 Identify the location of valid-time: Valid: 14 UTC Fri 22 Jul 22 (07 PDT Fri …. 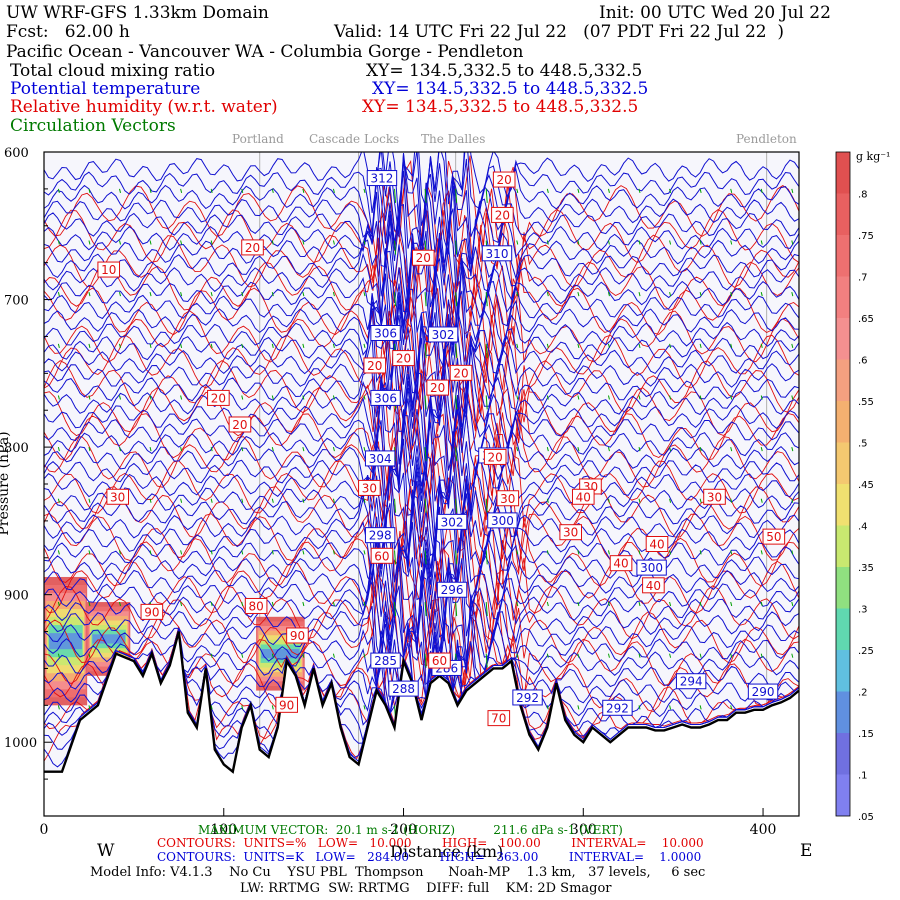
(559, 32).